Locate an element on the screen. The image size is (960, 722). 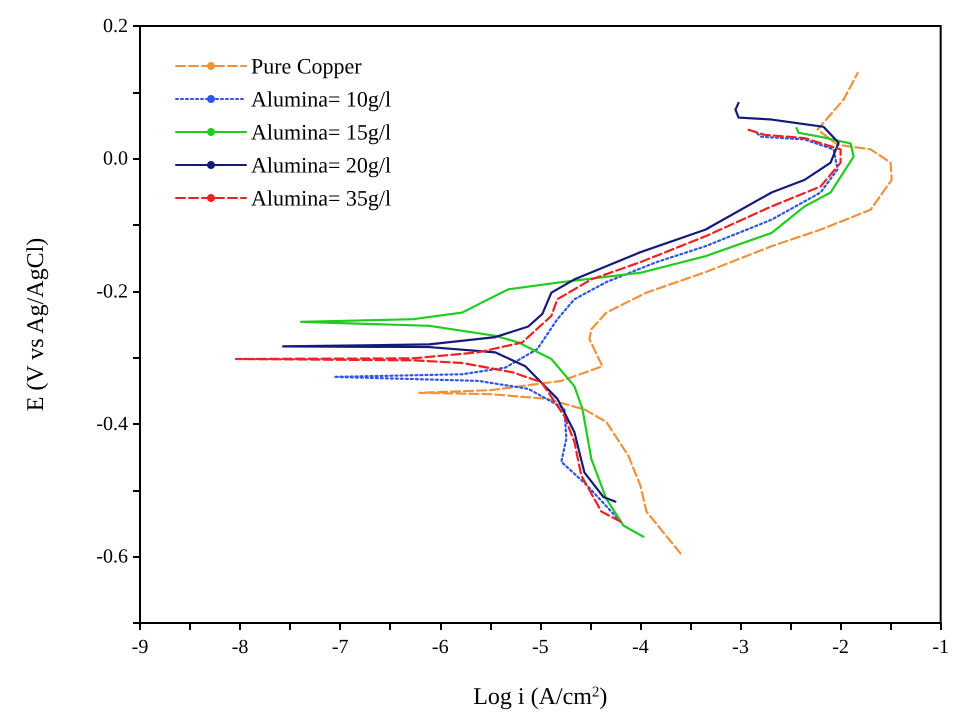
y-tick-label: -0.6 is located at coordinates (112, 557).